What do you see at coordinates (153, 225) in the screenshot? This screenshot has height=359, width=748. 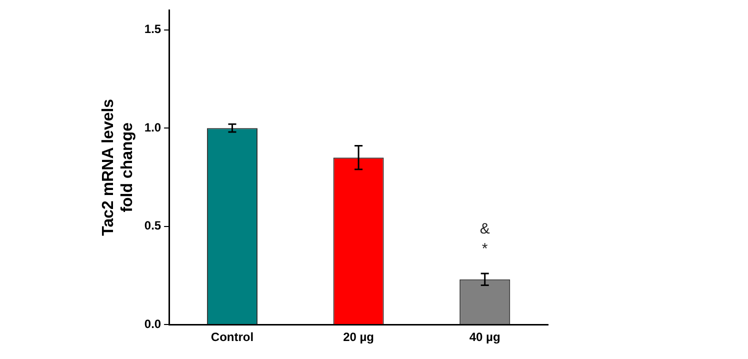 I see `y-tick-label: 0.5` at bounding box center [153, 225].